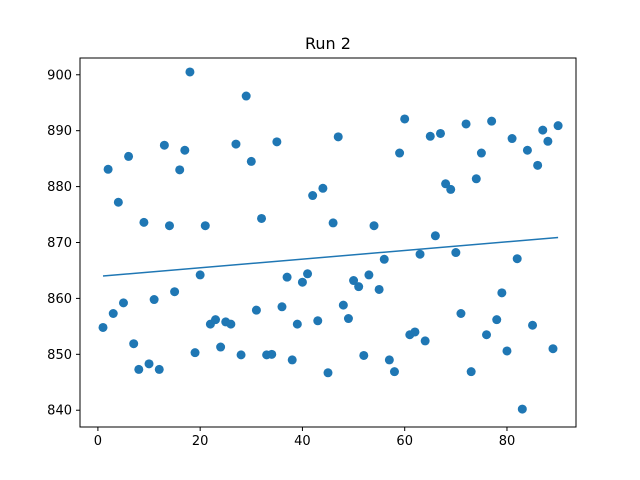 This screenshot has height=480, width=640. I want to click on y-tick-label: 870, so click(59, 243).